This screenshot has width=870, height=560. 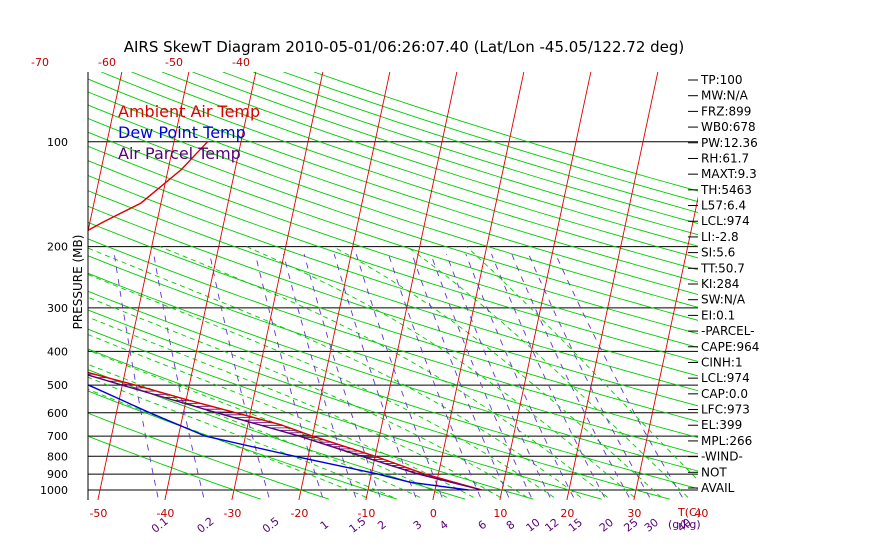 What do you see at coordinates (718, 253) in the screenshot?
I see `sounding-index: SI:5.6` at bounding box center [718, 253].